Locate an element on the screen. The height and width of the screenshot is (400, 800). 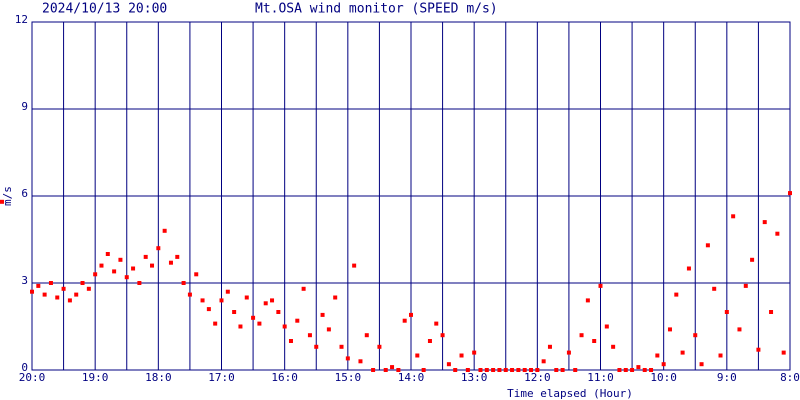
x-tick-label: 16:0 is located at coordinates (284, 377).